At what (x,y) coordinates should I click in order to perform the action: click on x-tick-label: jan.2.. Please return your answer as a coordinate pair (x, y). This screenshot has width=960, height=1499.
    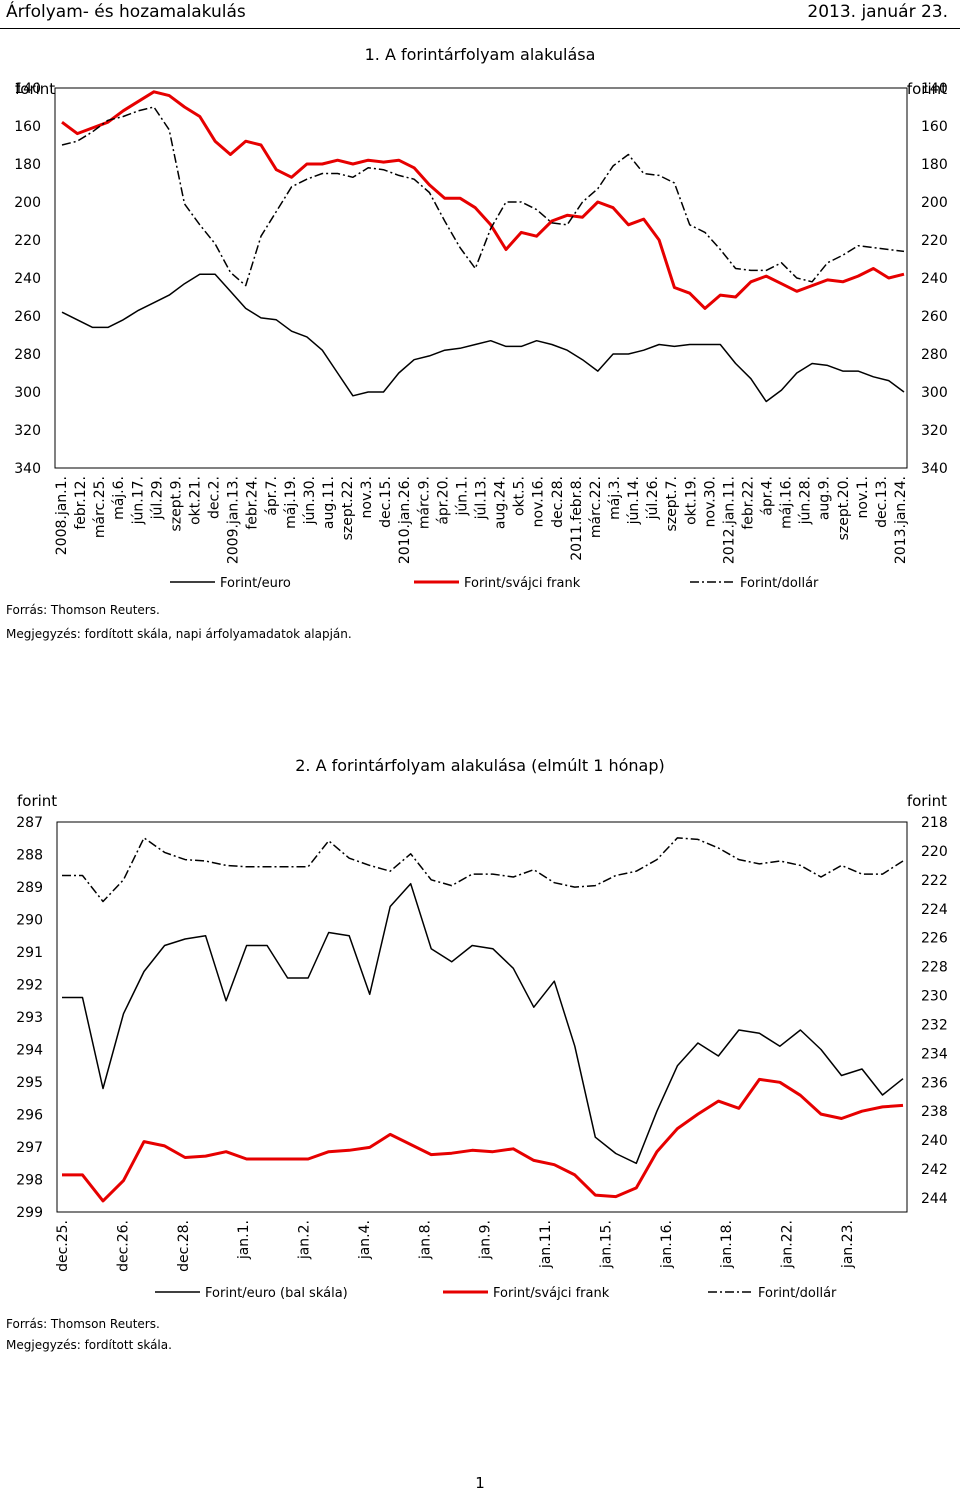
    Looking at the image, I should click on (305, 1240).